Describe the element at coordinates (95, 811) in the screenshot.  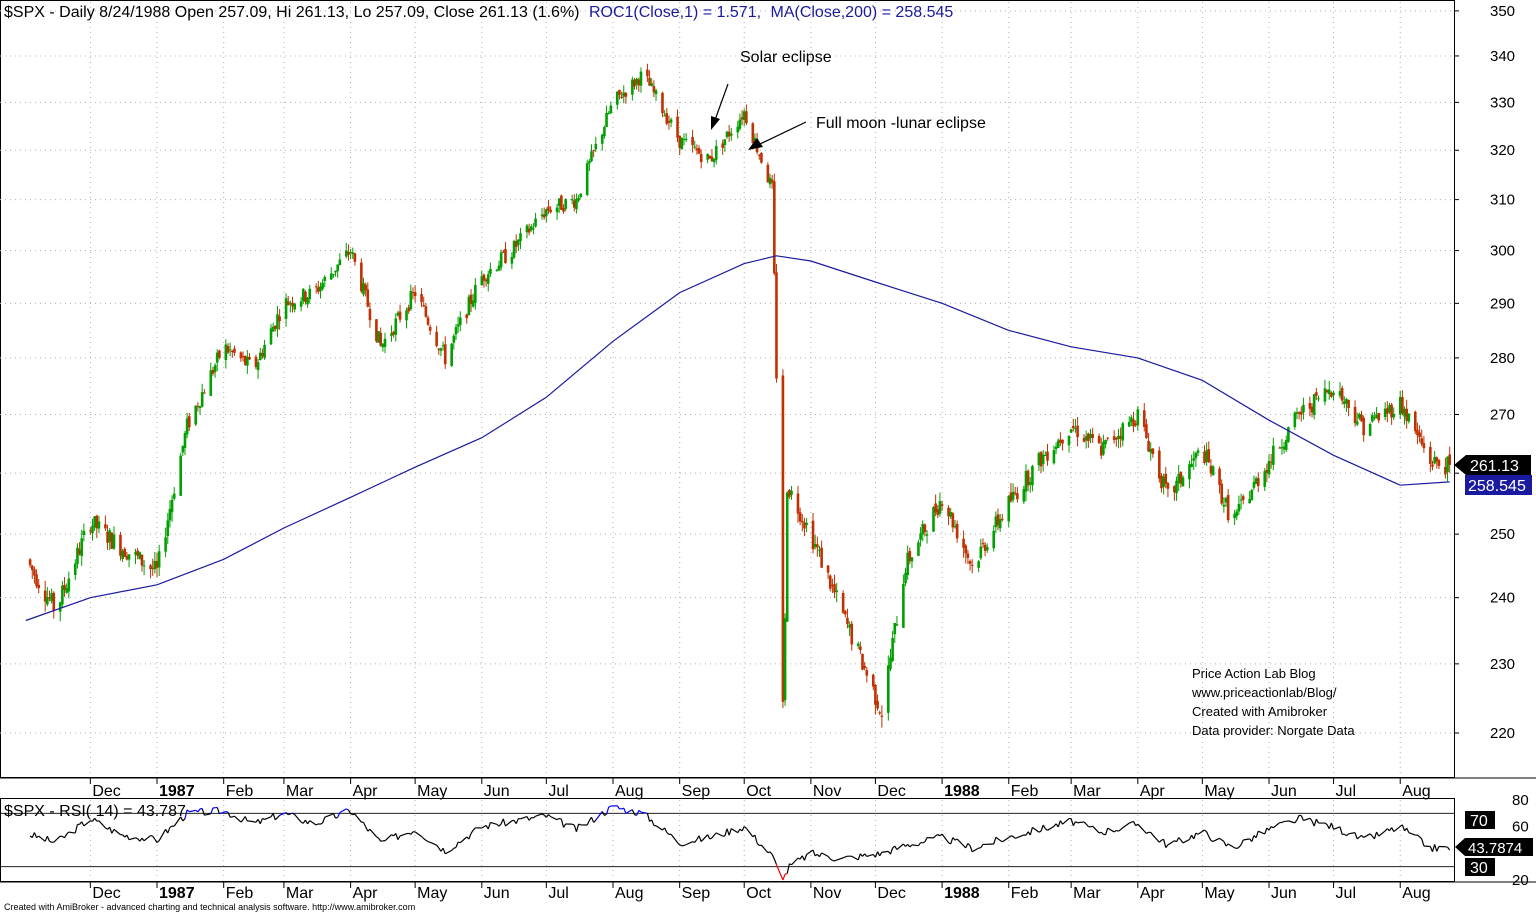
I see `rsi-title: $SPX - RSI( 14) = 43.787` at that location.